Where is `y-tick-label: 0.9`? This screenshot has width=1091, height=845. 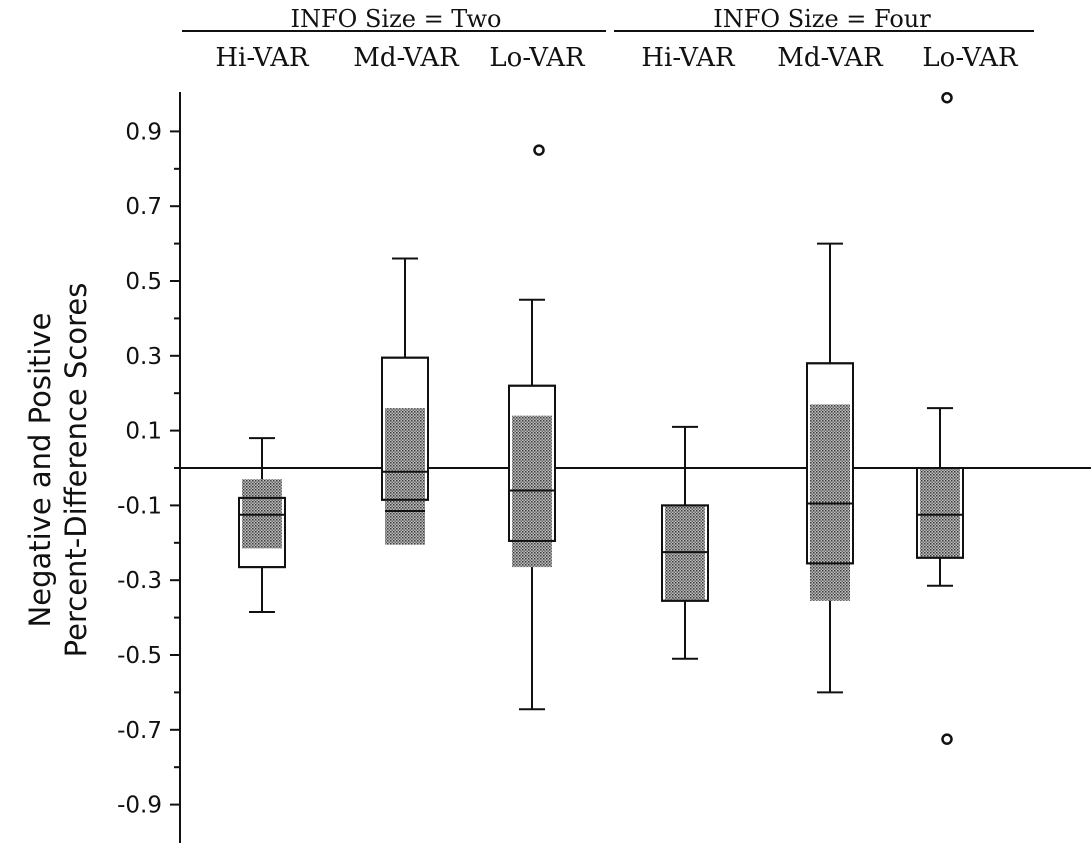
y-tick-label: 0.9 is located at coordinates (143, 132).